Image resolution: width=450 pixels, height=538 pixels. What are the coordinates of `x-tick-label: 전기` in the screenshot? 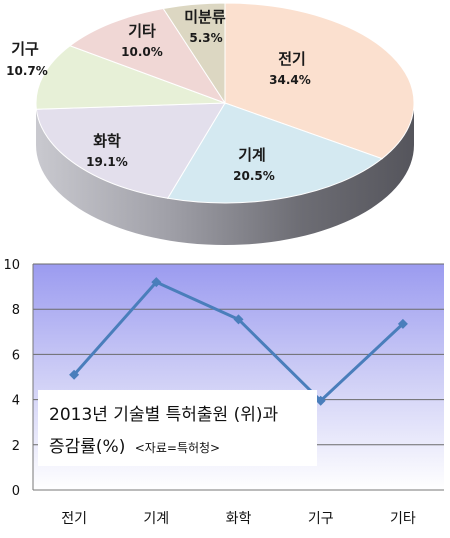 It's located at (74, 519).